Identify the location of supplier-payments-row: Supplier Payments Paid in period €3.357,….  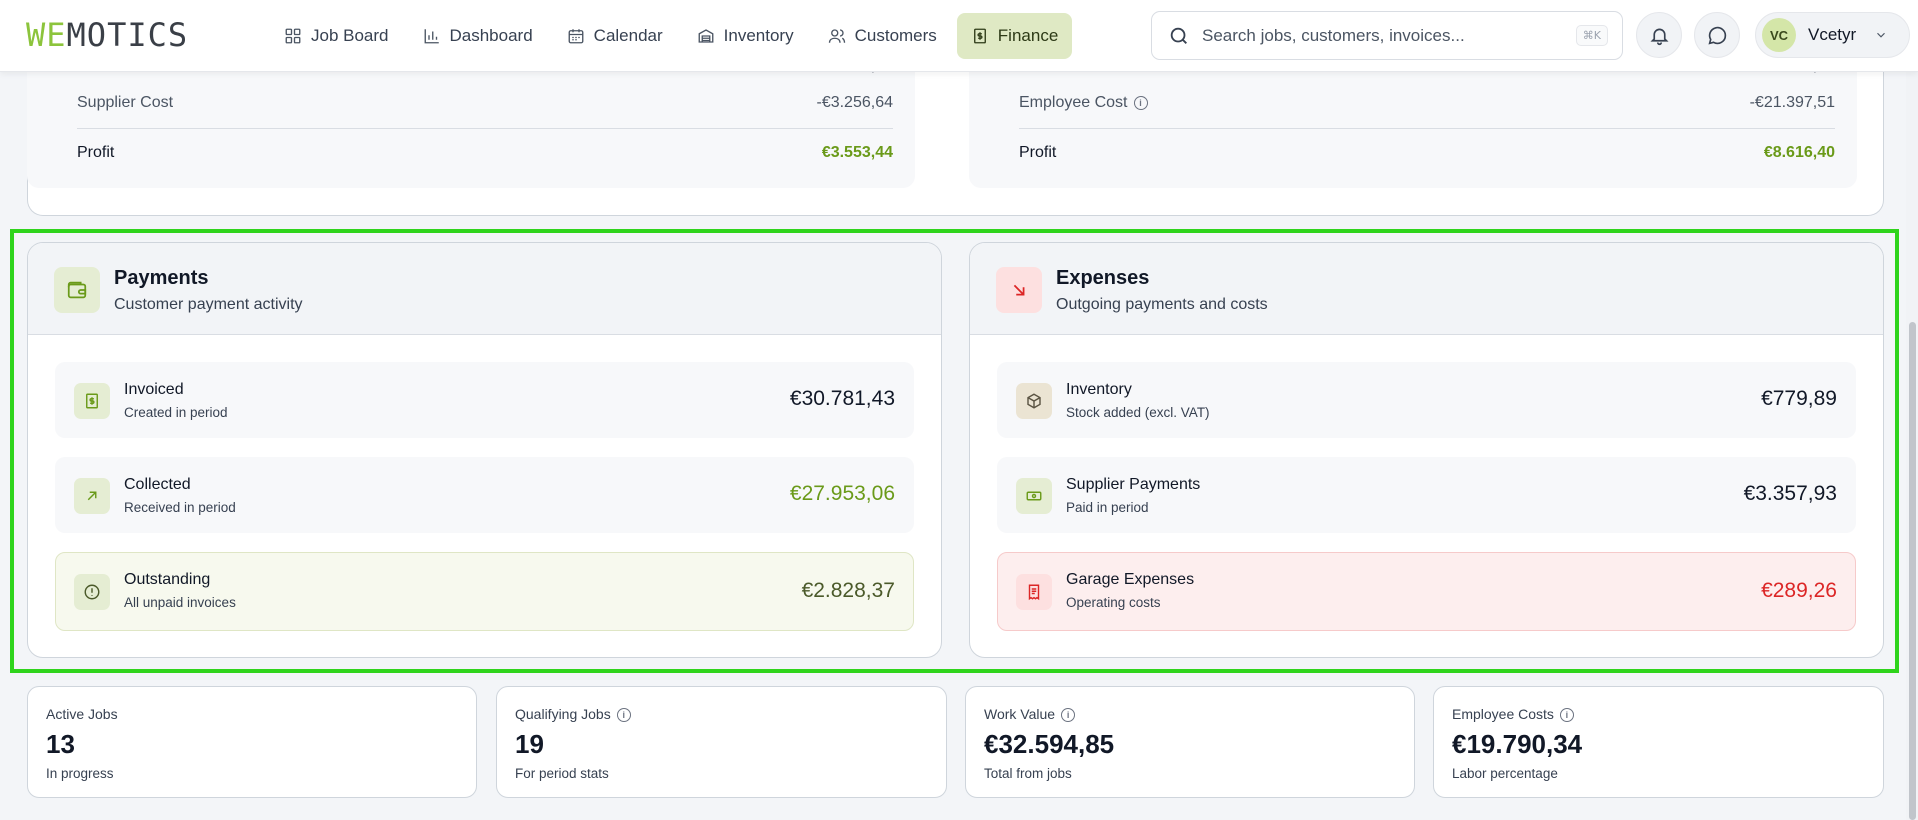
(1426, 495).